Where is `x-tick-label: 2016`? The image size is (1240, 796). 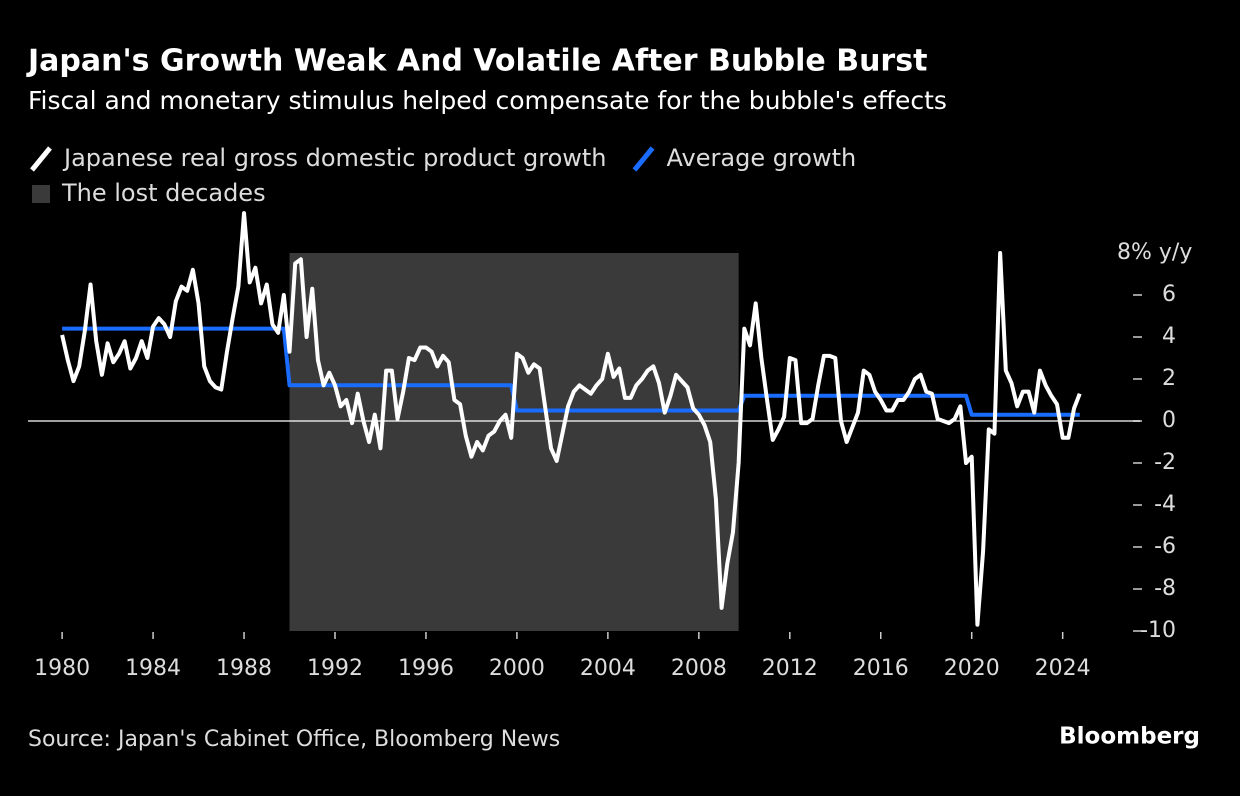 x-tick-label: 2016 is located at coordinates (881, 668).